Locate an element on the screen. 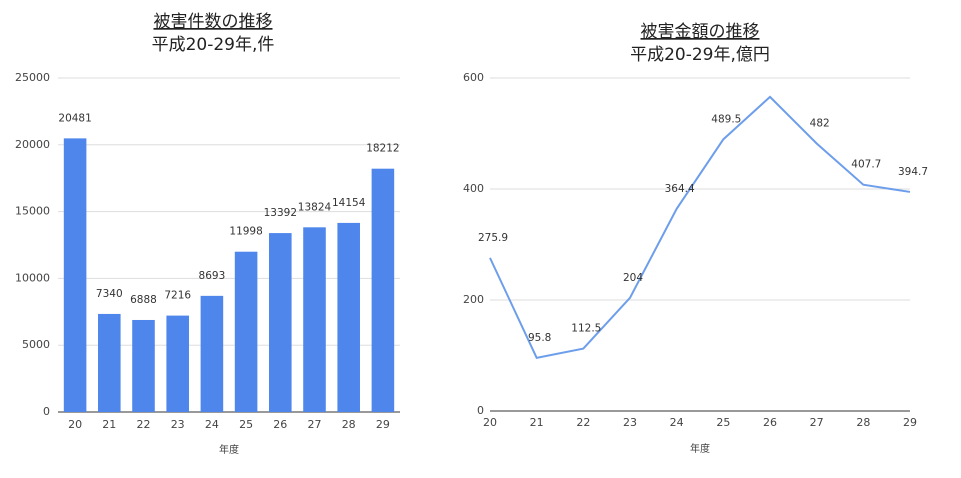 Image resolution: width=961 pixels, height=478 pixels. chart-title: 被害金額の推移 is located at coordinates (700, 32).